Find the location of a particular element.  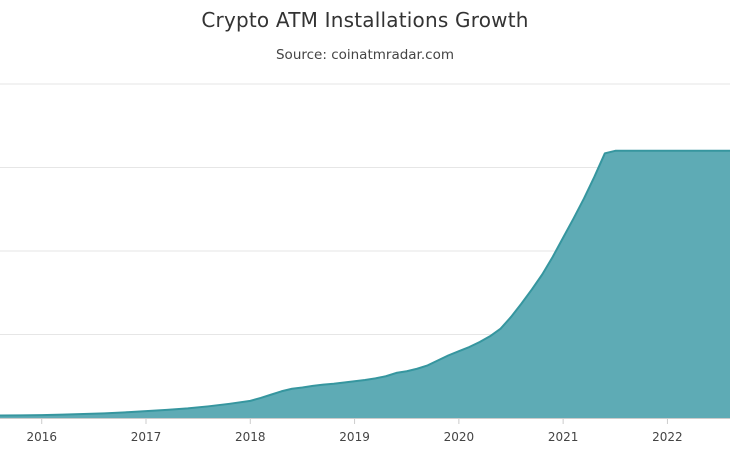

x-tick-label: 2019 is located at coordinates (354, 437).